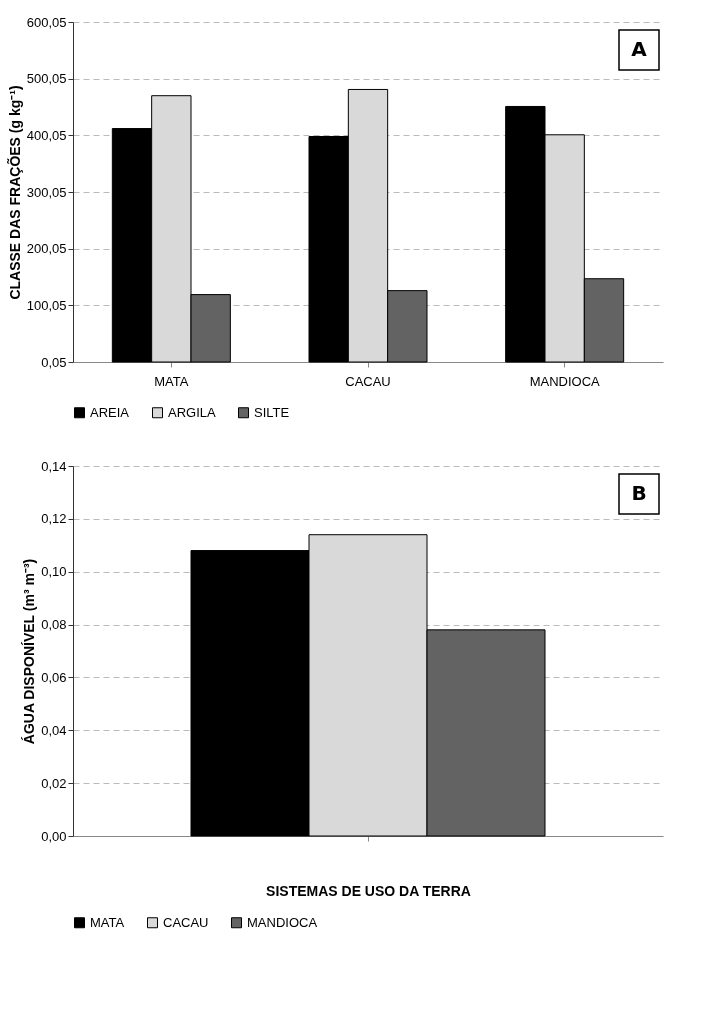  Describe the element at coordinates (639, 49) in the screenshot. I see `annotation: A` at that location.